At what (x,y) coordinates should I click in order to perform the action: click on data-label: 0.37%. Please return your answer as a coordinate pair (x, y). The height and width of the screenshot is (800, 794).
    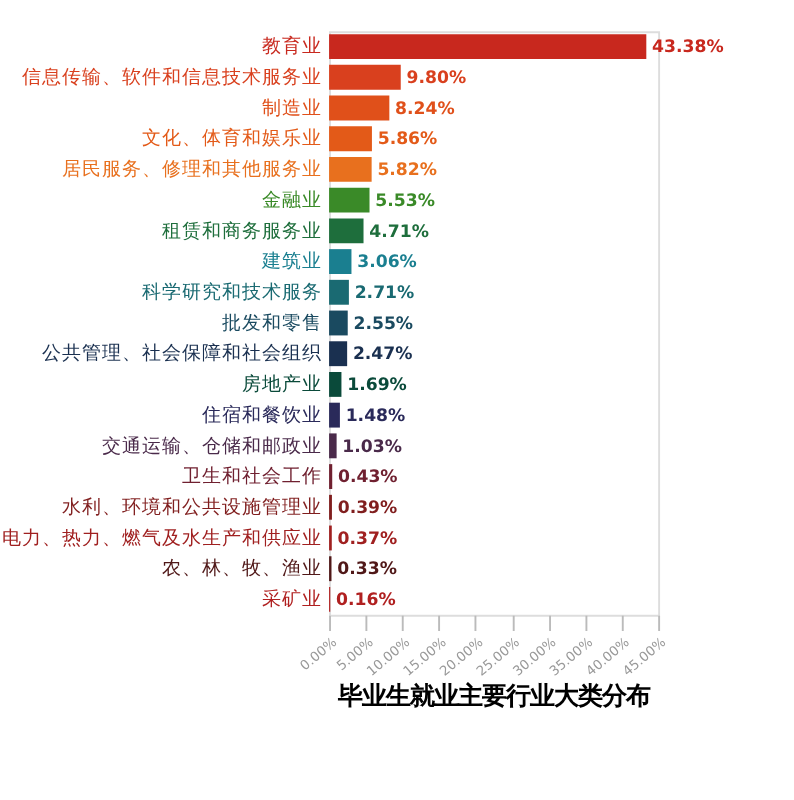
    Looking at the image, I should click on (367, 539).